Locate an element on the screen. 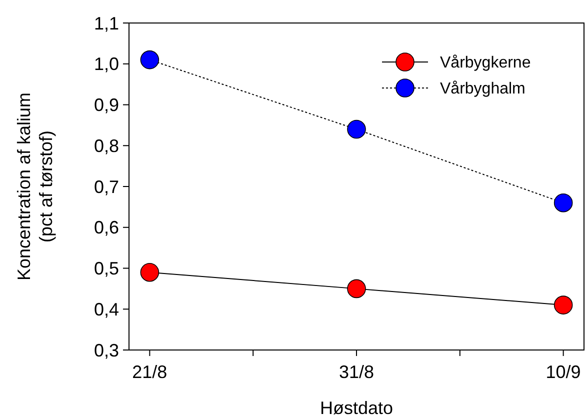 The height and width of the screenshot is (418, 588). y-tick-label: 0,7 is located at coordinates (106, 186).